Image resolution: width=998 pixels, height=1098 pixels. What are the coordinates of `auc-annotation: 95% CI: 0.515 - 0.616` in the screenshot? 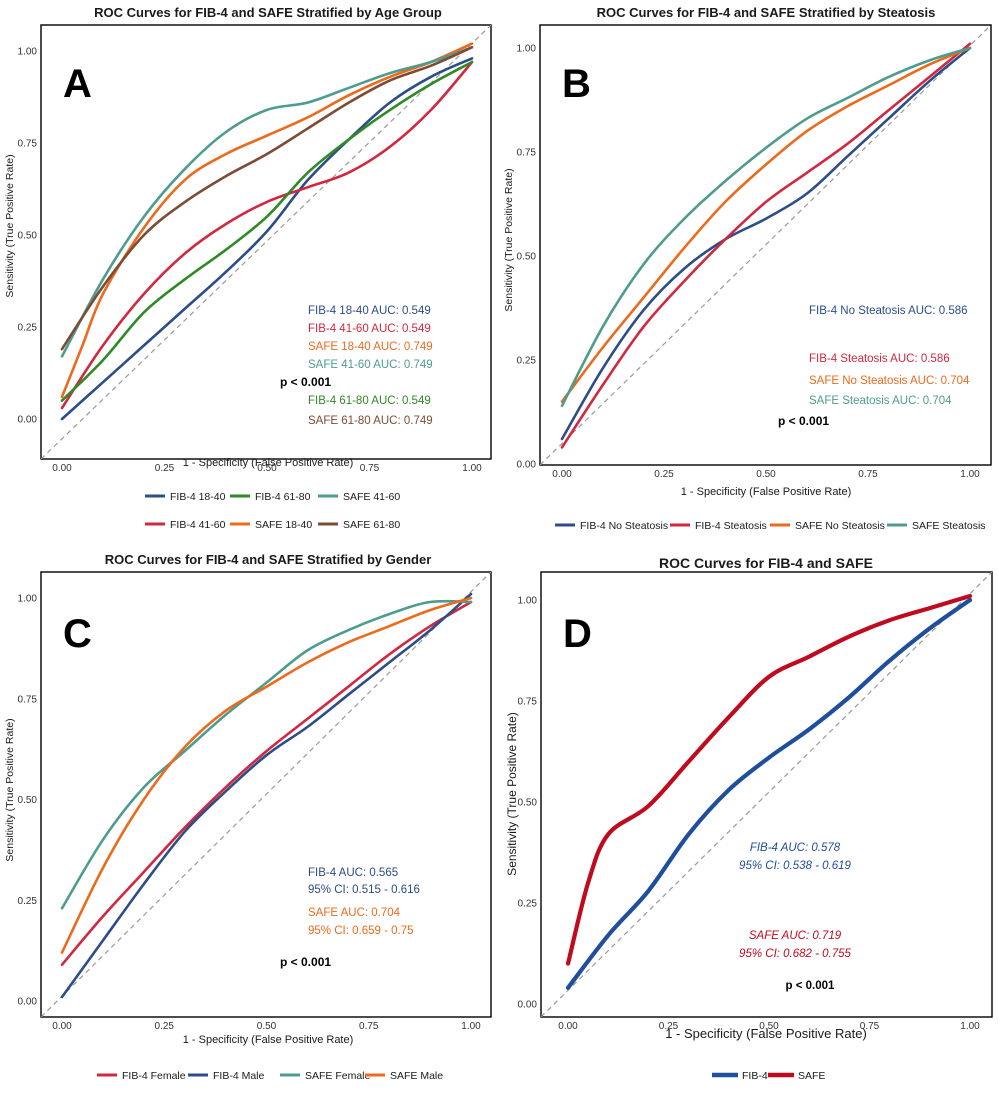 It's located at (364, 890).